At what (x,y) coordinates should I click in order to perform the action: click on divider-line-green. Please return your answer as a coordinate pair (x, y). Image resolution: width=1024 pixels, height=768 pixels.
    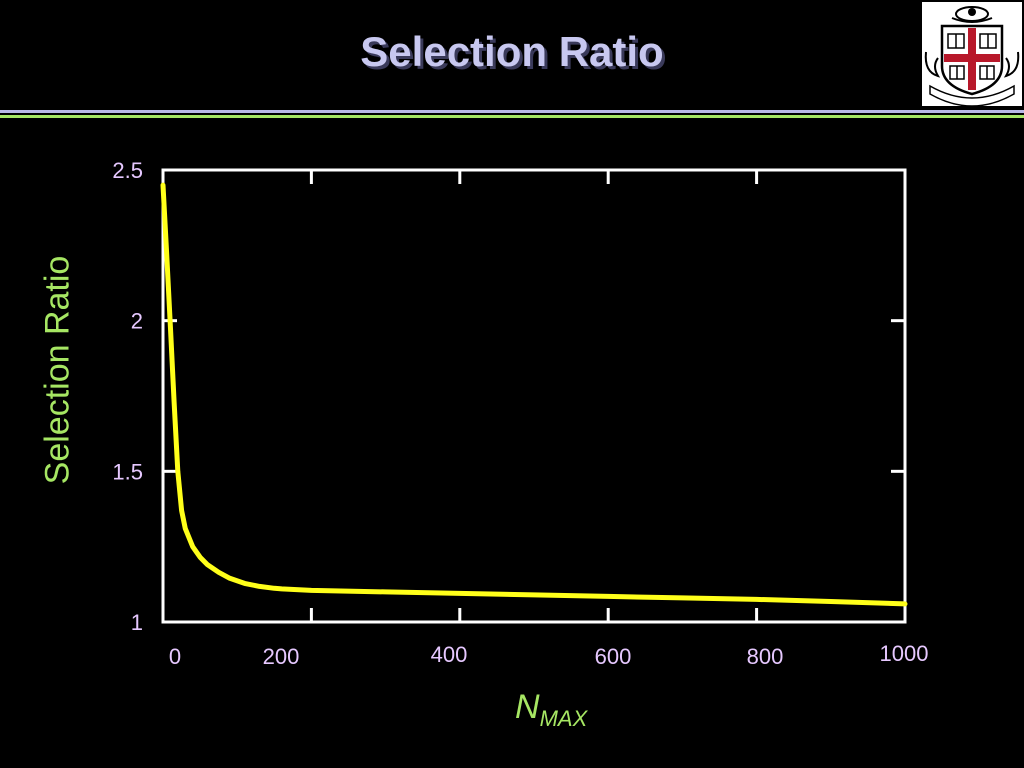
    Looking at the image, I should click on (512, 116).